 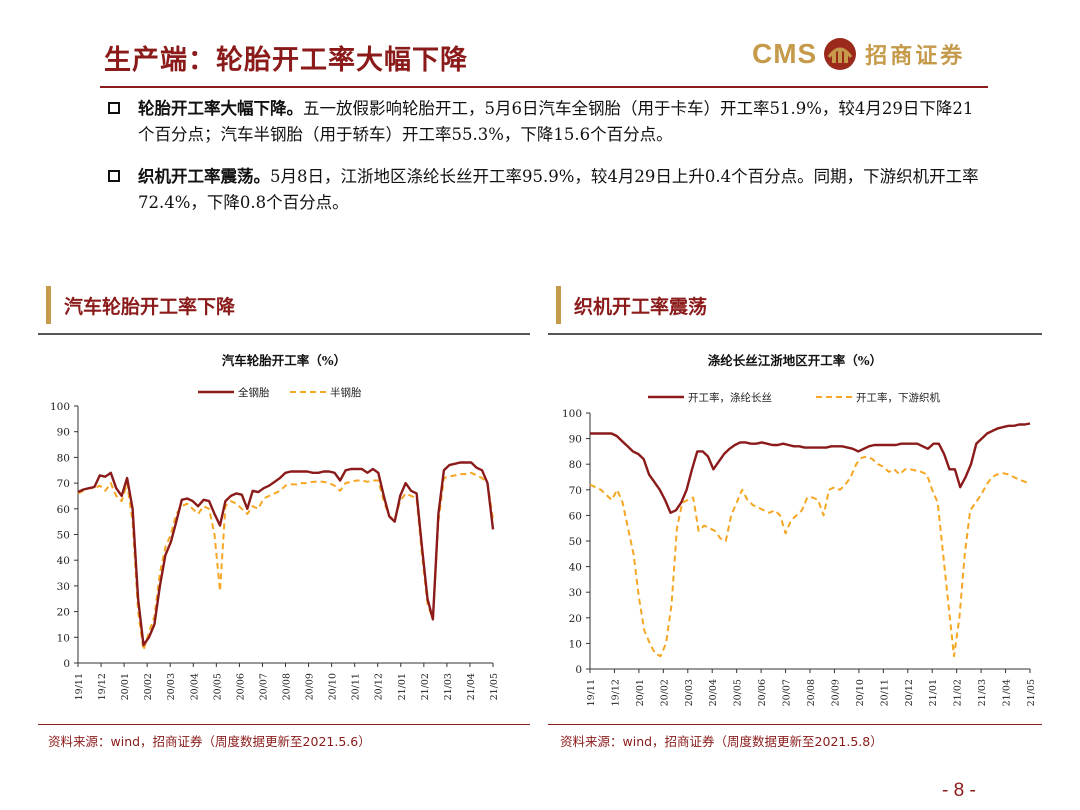 What do you see at coordinates (544, 87) in the screenshot?
I see `title-divider` at bounding box center [544, 87].